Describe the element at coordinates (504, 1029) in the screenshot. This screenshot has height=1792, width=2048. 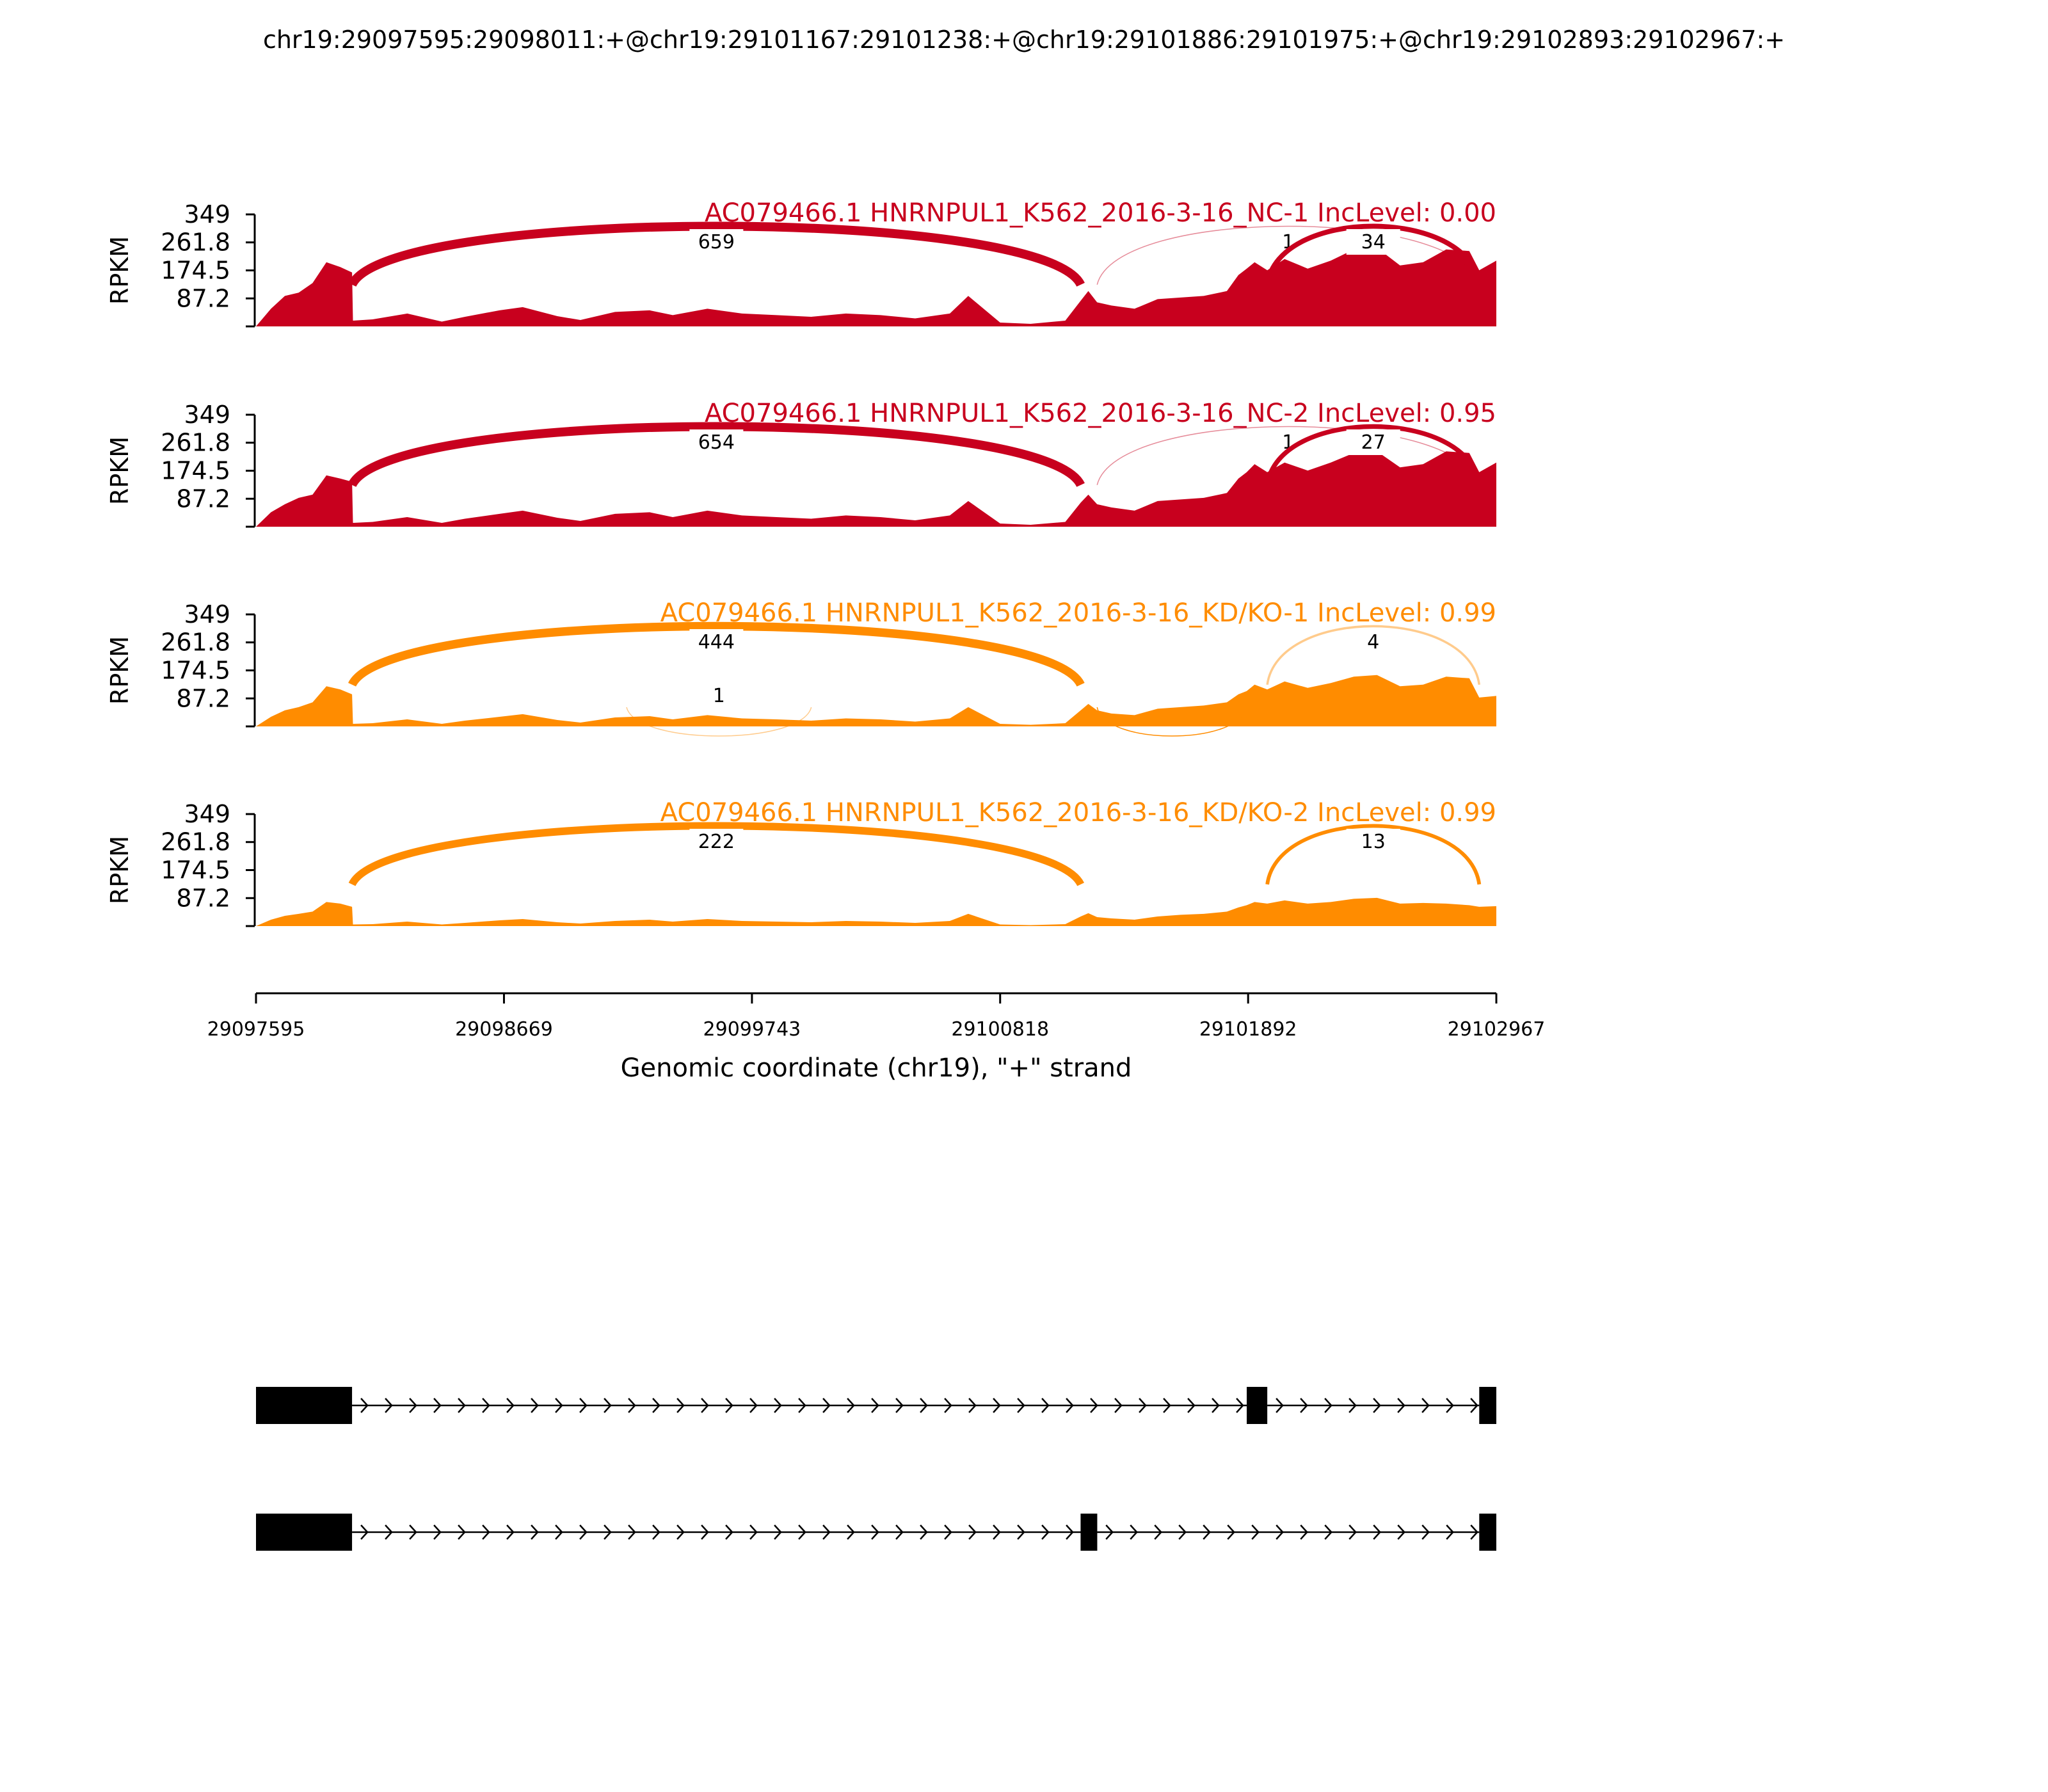
I see `x-tick-label: 29098669` at that location.